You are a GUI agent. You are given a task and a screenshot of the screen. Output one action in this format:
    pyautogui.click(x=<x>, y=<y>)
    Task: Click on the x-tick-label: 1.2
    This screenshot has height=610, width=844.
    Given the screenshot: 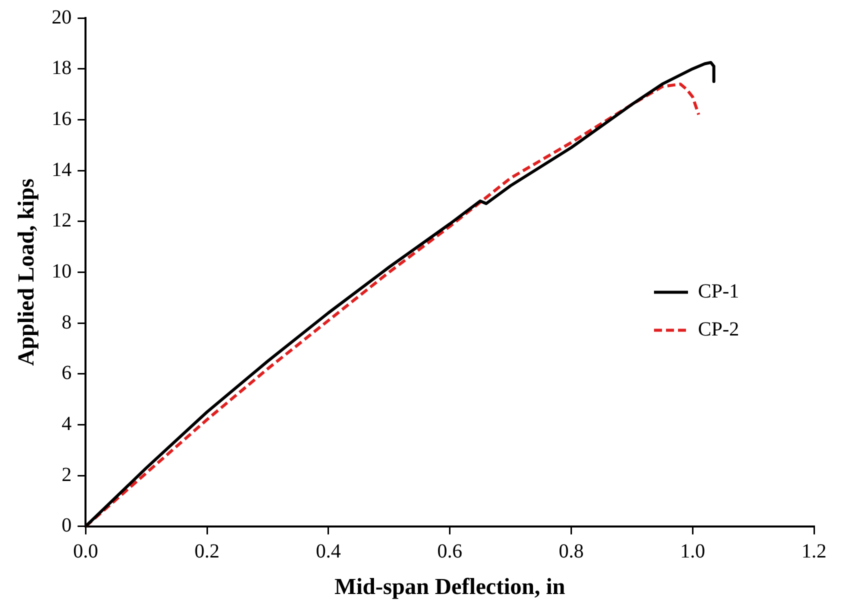 What is the action you would take?
    pyautogui.click(x=814, y=551)
    